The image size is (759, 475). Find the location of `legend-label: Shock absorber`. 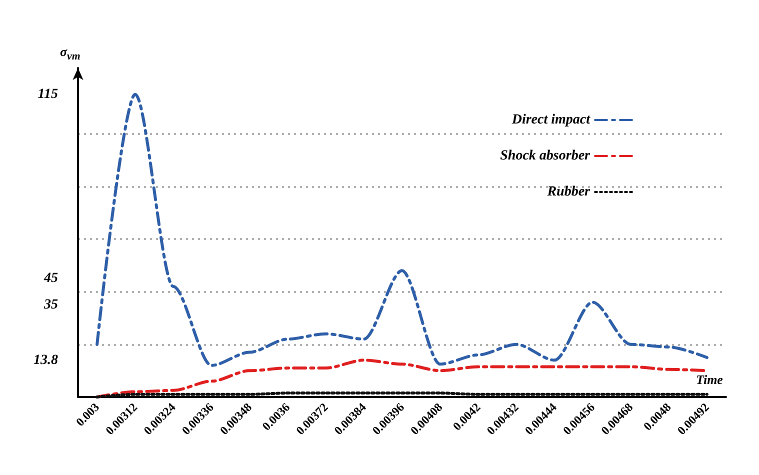

legend-label: Shock absorber is located at coordinates (545, 156).